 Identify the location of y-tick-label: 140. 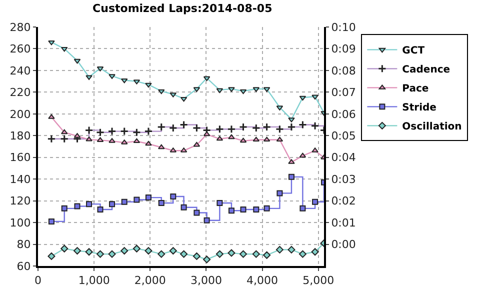
(20, 179).